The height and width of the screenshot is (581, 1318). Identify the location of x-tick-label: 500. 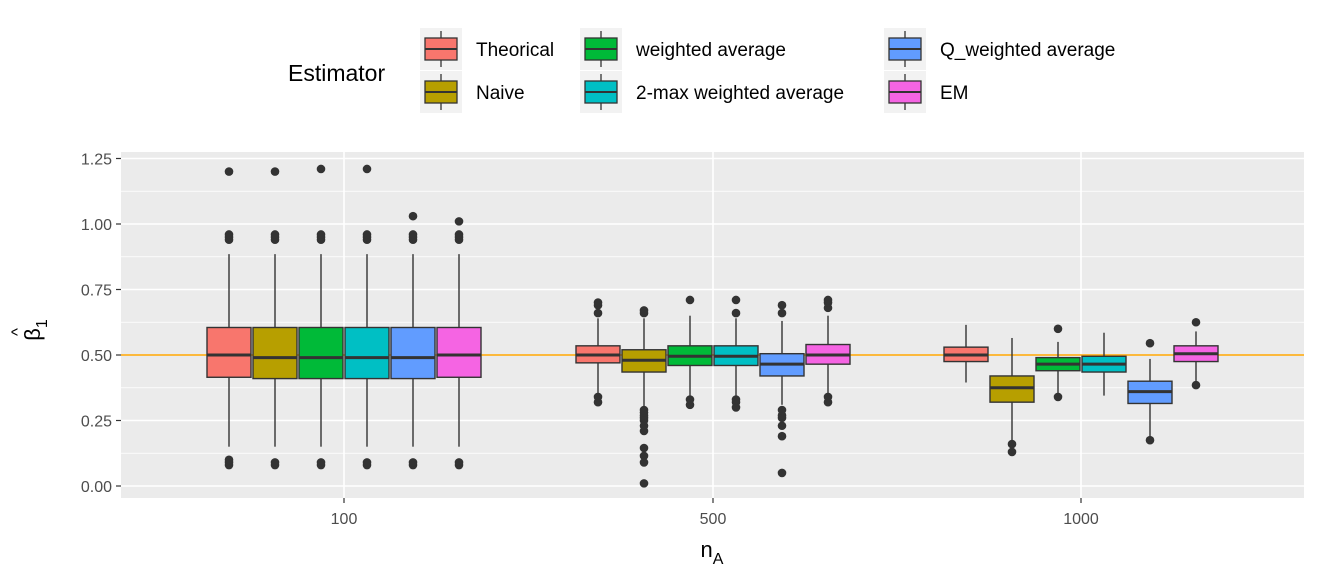
(713, 519).